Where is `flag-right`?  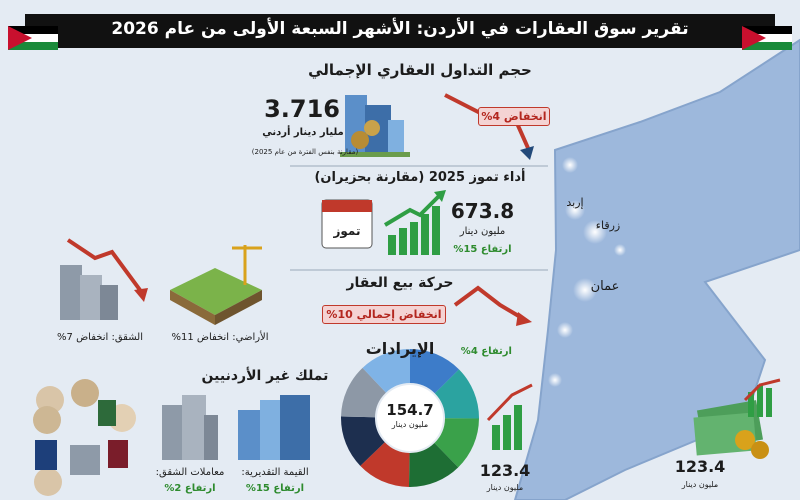 flag-right is located at coordinates (767, 38).